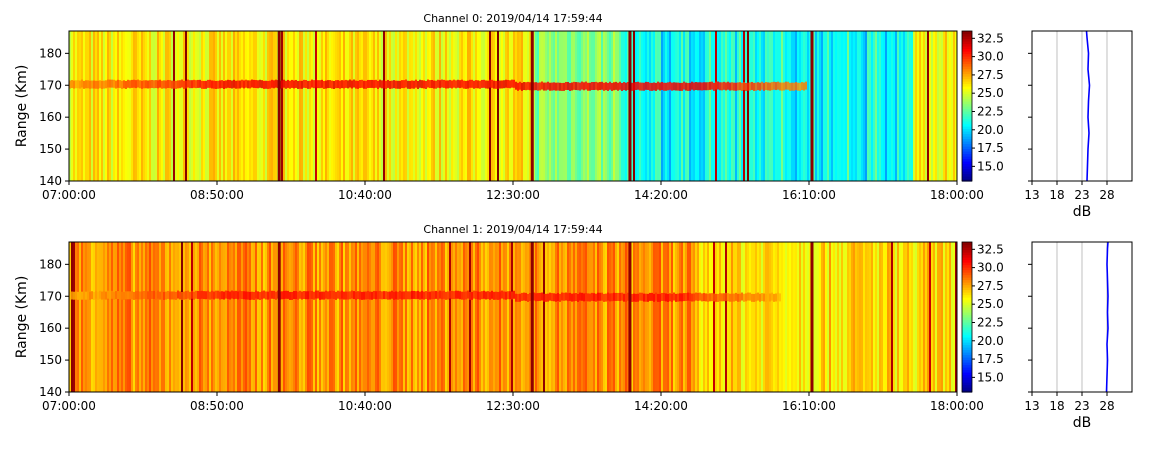 The image size is (1150, 450). Describe the element at coordinates (1056, 195) in the screenshot. I see `profile-x-tick-label: 18` at that location.